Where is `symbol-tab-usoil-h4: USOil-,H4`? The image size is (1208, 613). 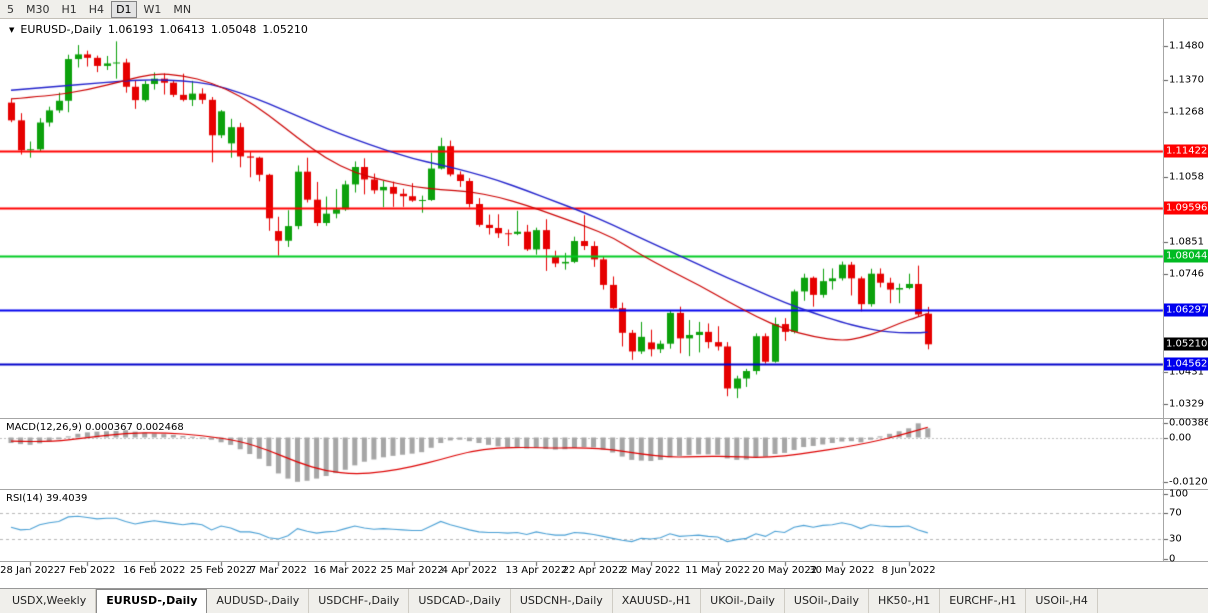 symbol-tab-usoil-h4: USOil-,H4 is located at coordinates (1062, 601).